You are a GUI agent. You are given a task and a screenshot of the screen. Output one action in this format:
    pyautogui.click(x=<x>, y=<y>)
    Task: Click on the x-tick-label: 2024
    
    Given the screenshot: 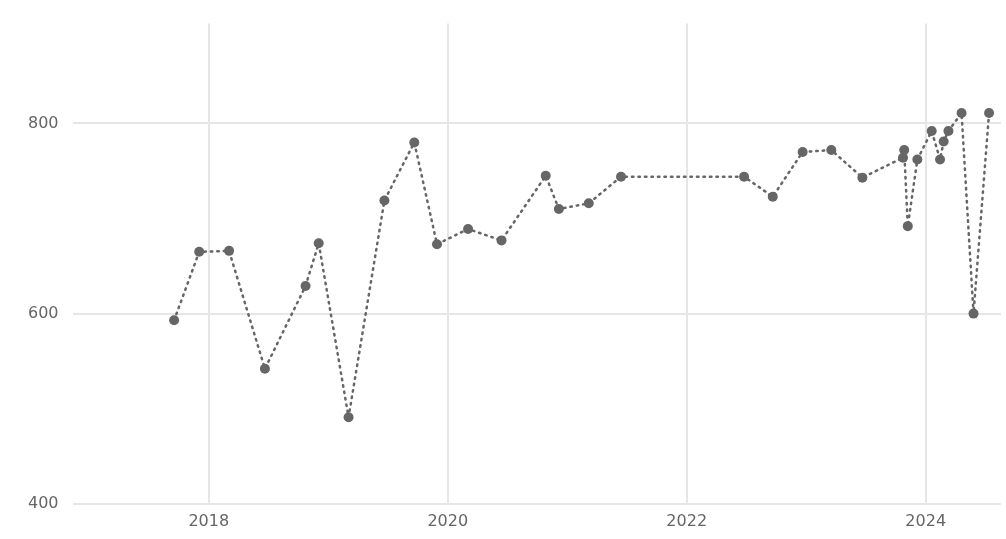 What is the action you would take?
    pyautogui.click(x=926, y=520)
    